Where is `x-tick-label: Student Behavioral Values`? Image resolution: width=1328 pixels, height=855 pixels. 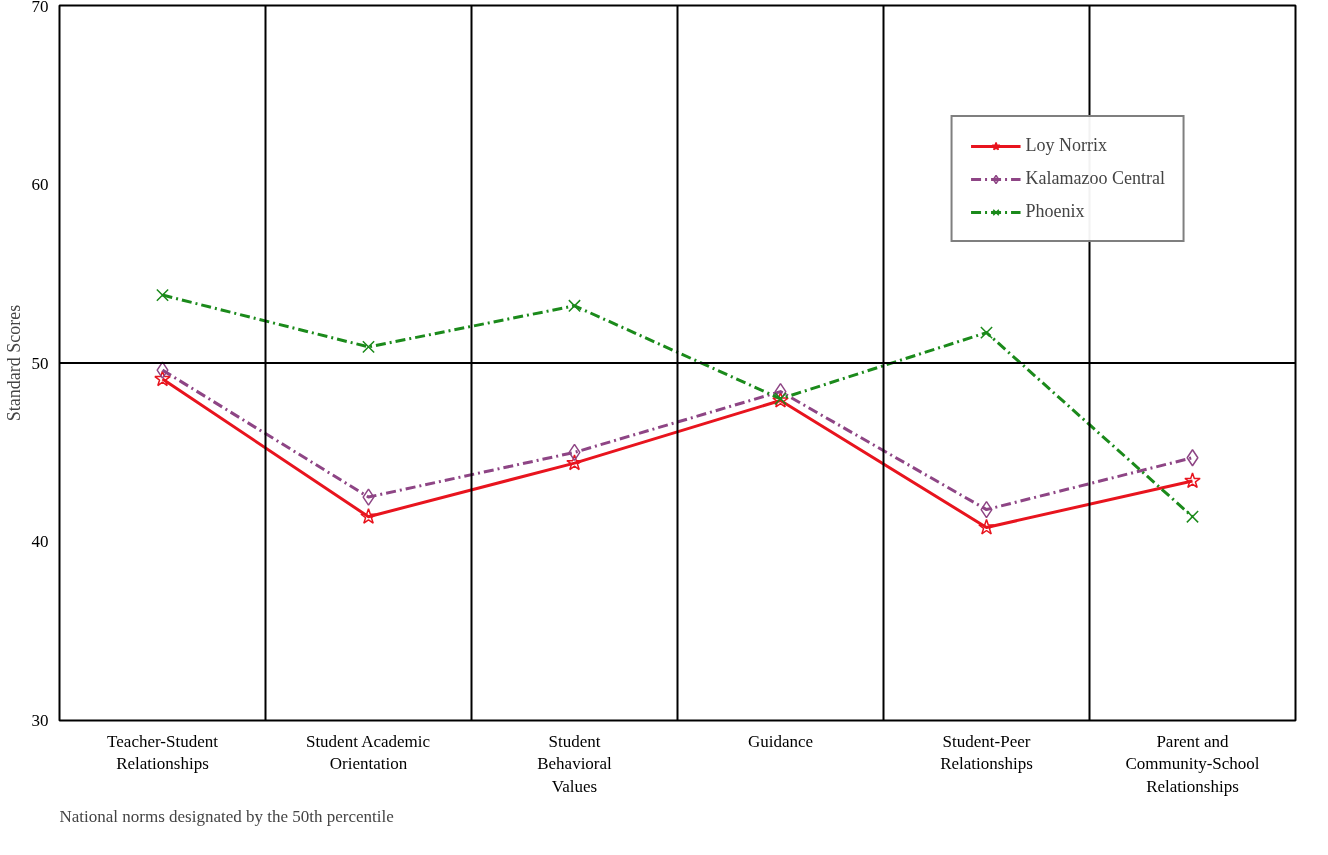
x-tick-label: Student Behavioral Values is located at coordinates (575, 764).